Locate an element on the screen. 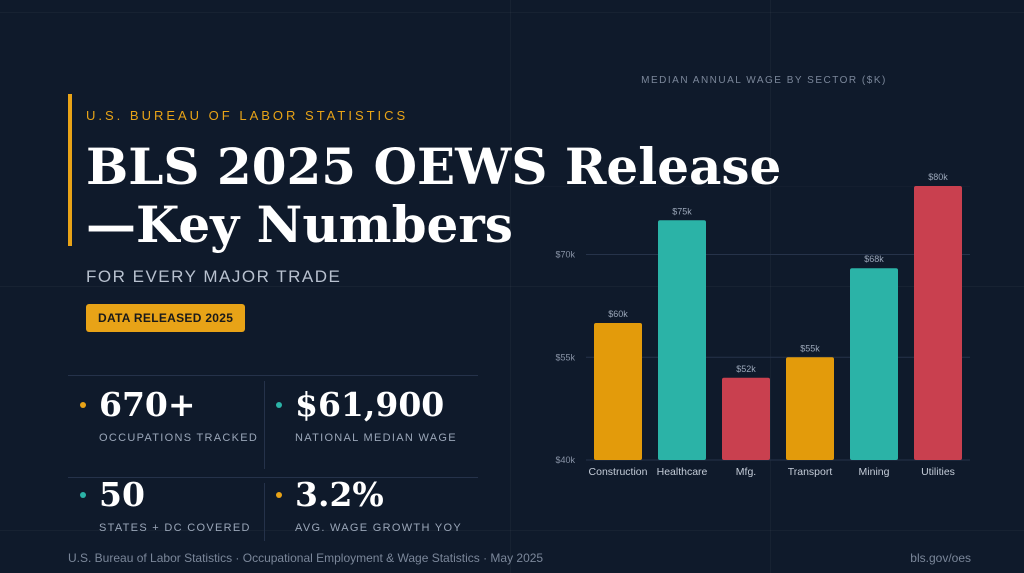  bar-healthcare is located at coordinates (682, 340).